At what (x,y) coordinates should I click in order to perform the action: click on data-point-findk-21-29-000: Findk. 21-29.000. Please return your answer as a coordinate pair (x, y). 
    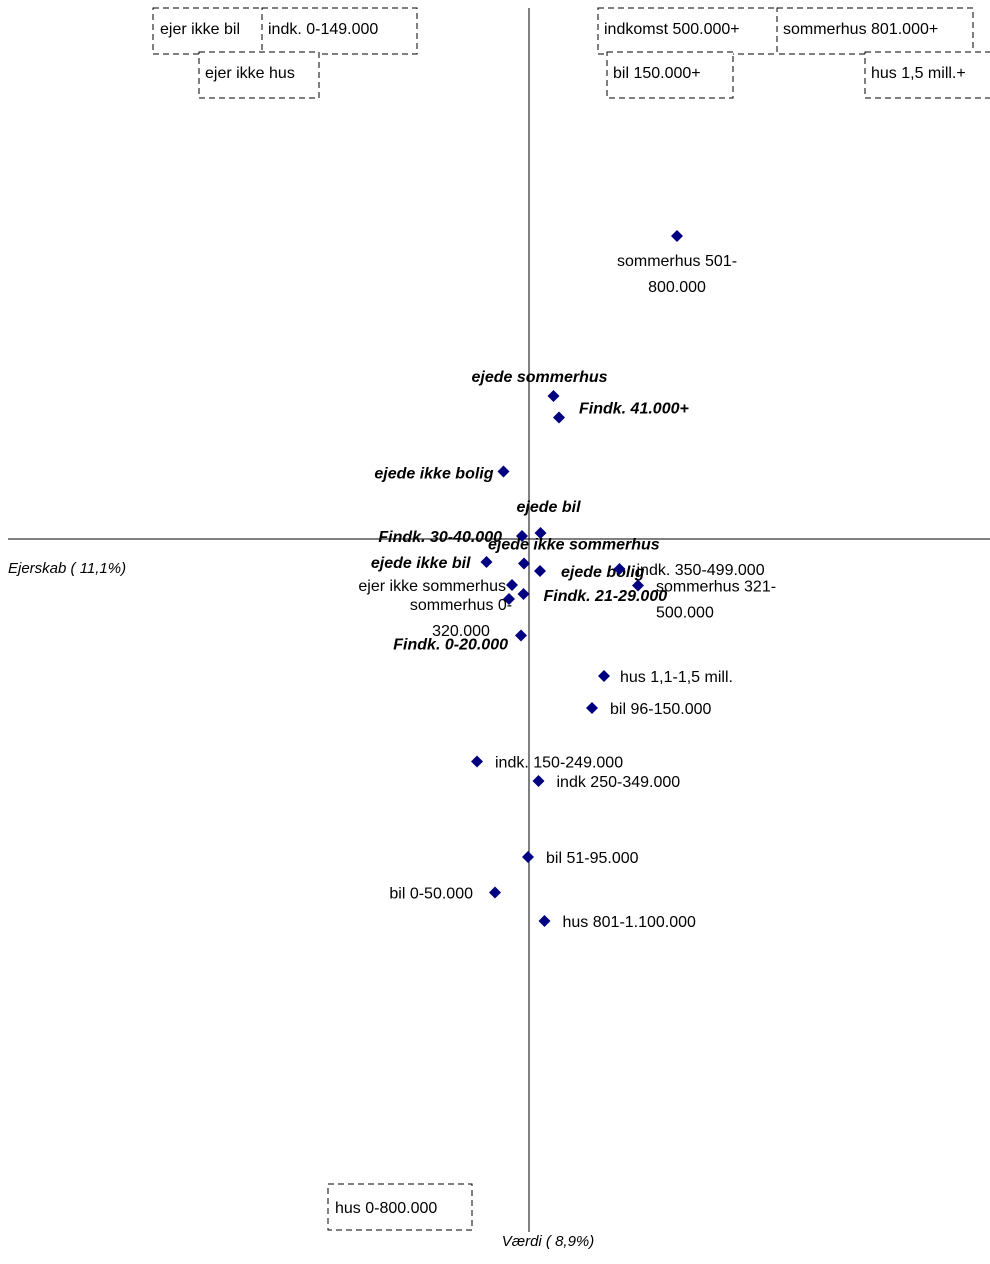
    Looking at the image, I should click on (592, 596).